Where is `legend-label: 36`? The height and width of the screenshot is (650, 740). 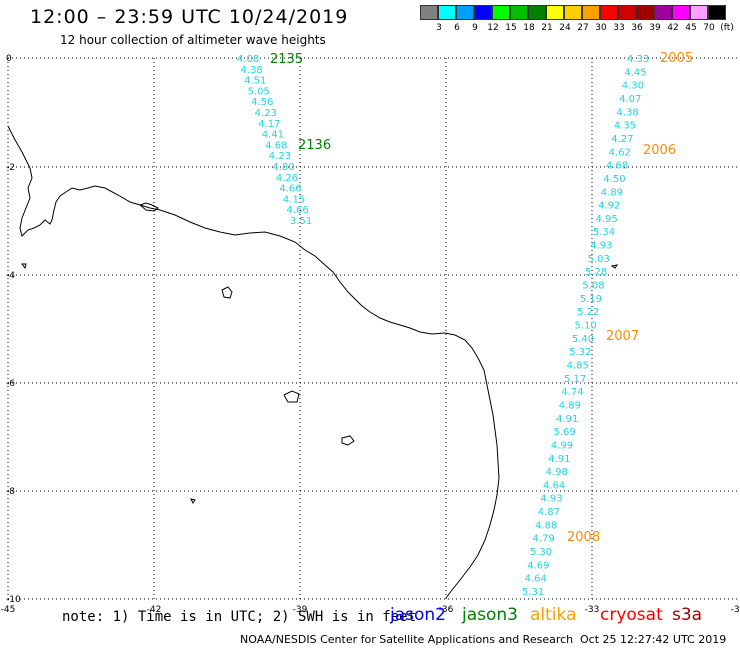 legend-label: 36 is located at coordinates (637, 28).